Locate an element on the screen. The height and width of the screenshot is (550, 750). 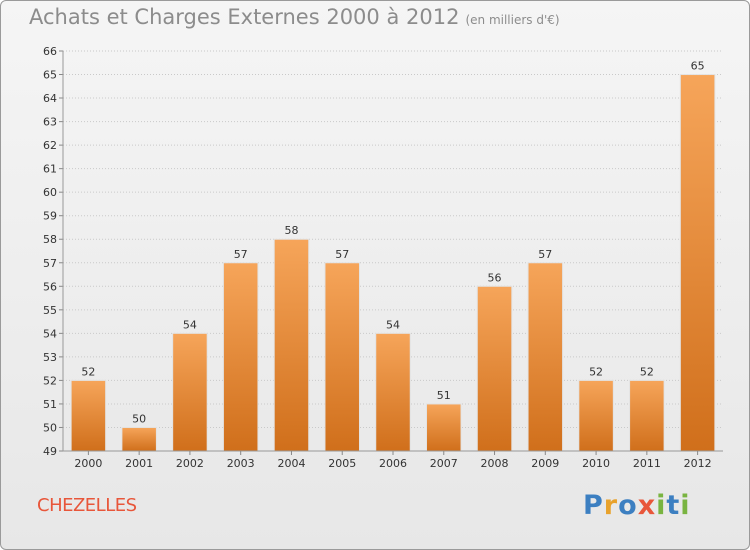
bar-value-label: 58 is located at coordinates (291, 230).